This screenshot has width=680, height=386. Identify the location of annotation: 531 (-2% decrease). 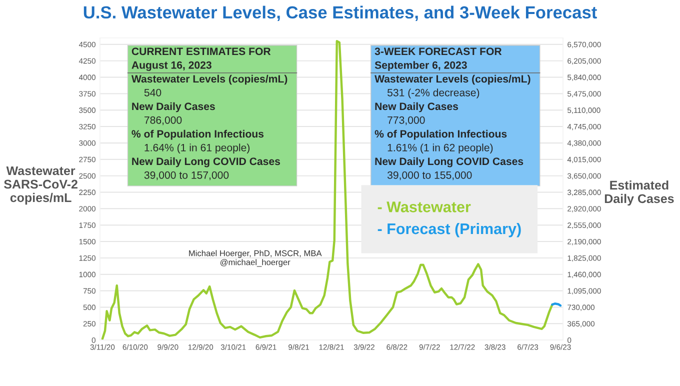
(433, 93).